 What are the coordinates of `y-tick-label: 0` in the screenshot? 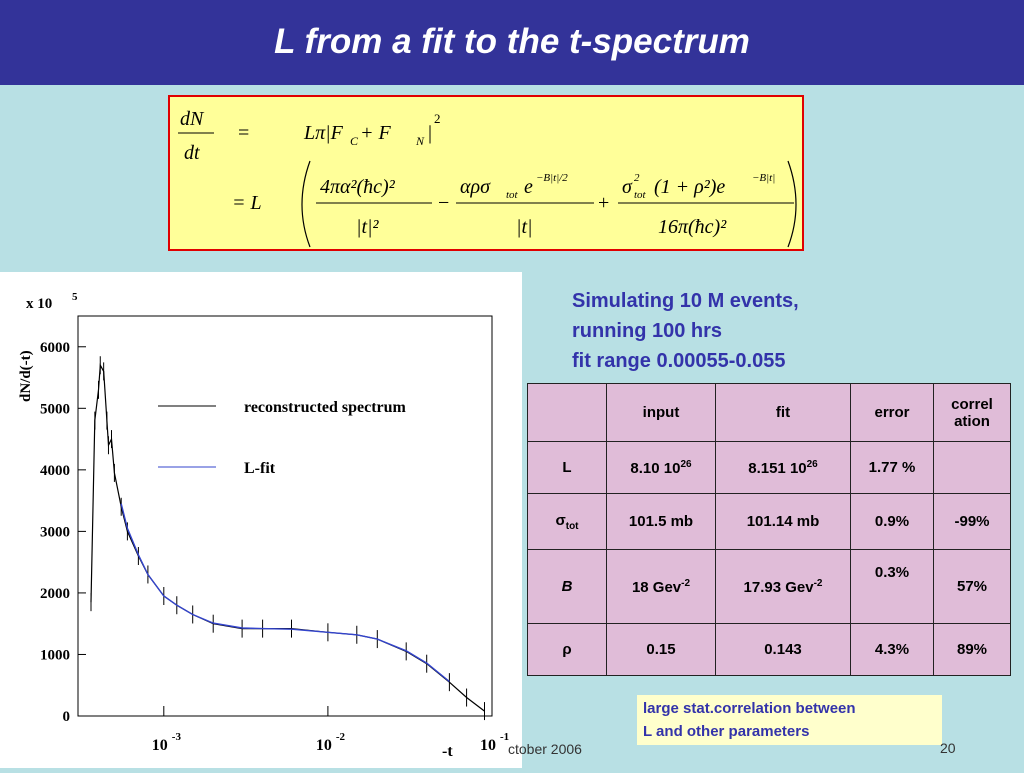 It's located at (67, 717).